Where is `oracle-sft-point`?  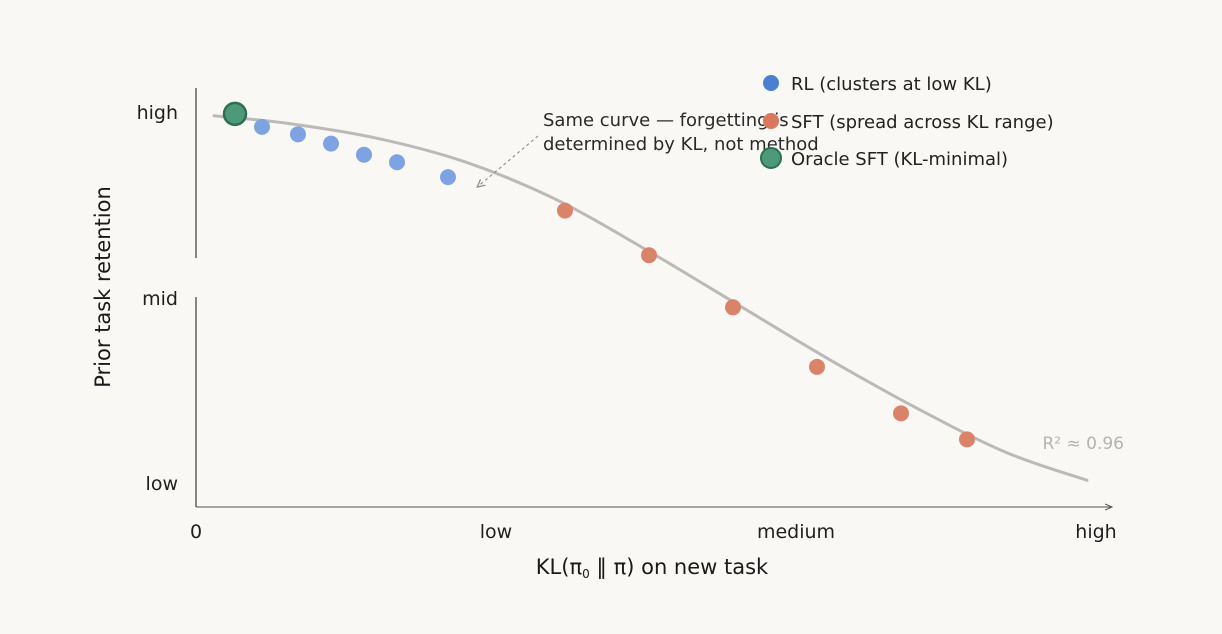 oracle-sft-point is located at coordinates (235, 114).